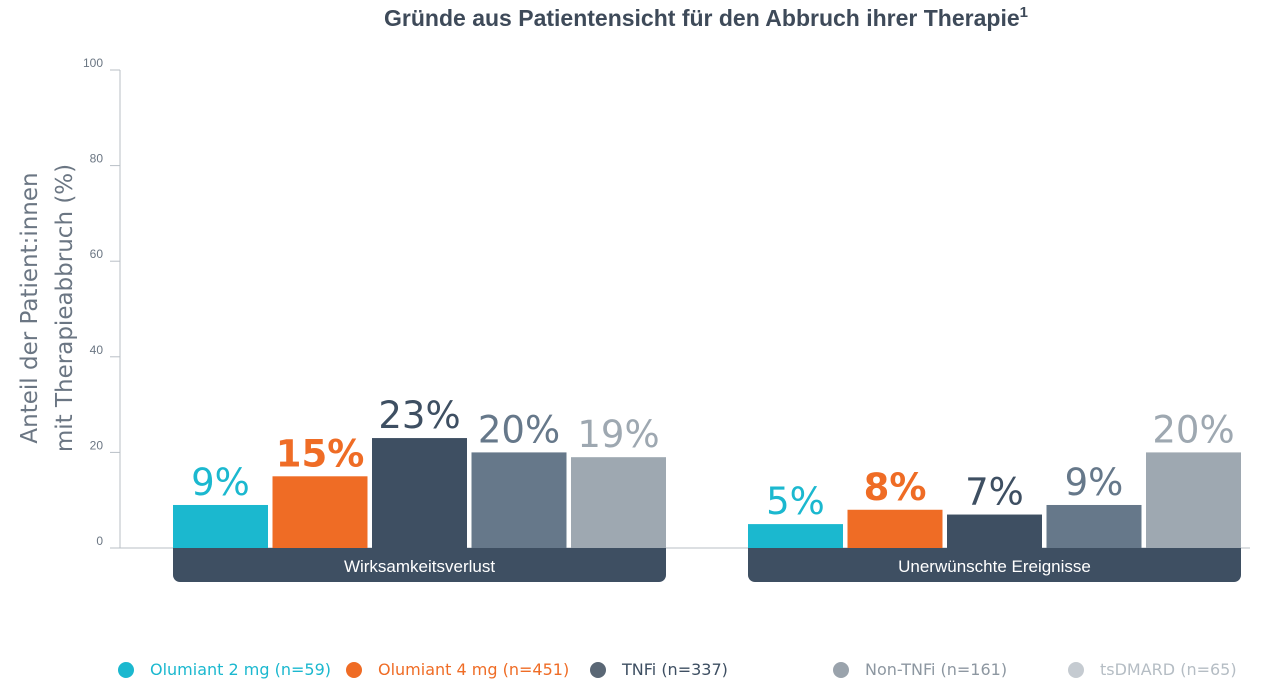  What do you see at coordinates (97, 159) in the screenshot?
I see `y-tick-label: 80` at bounding box center [97, 159].